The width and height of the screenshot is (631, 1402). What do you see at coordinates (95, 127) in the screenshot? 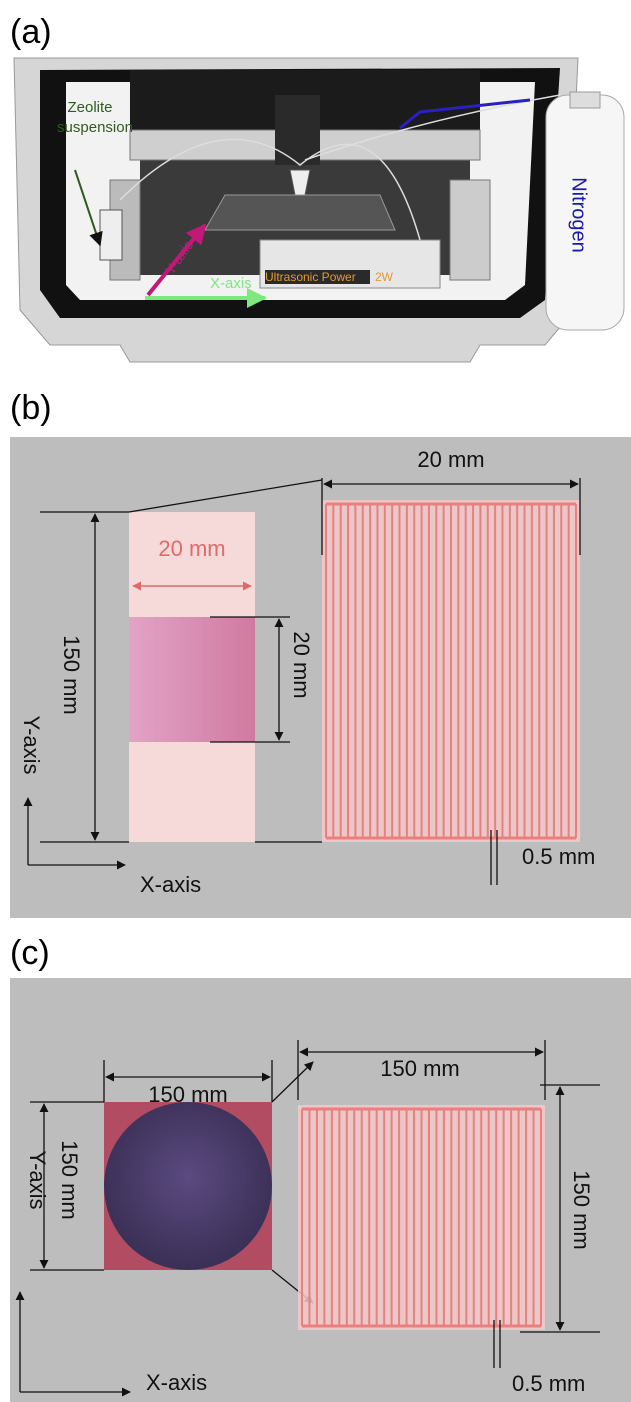
I see `annotation: suspension` at bounding box center [95, 127].